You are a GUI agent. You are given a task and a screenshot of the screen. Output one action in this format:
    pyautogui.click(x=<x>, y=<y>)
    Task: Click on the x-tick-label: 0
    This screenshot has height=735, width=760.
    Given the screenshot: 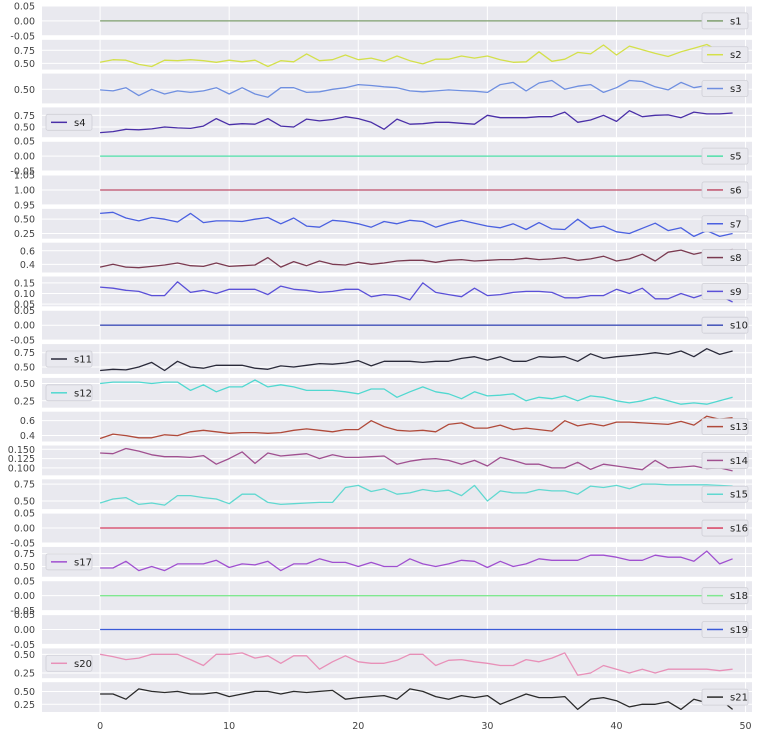 What is the action you would take?
    pyautogui.click(x=100, y=726)
    